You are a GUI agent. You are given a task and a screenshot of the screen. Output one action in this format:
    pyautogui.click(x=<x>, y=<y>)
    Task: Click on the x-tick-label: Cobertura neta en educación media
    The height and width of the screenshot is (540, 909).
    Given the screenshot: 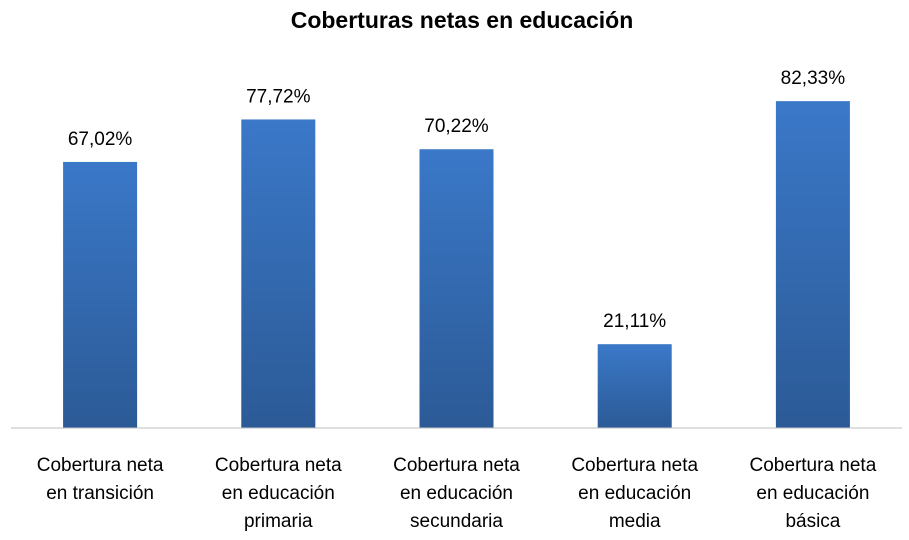 What is the action you would take?
    pyautogui.click(x=634, y=493)
    